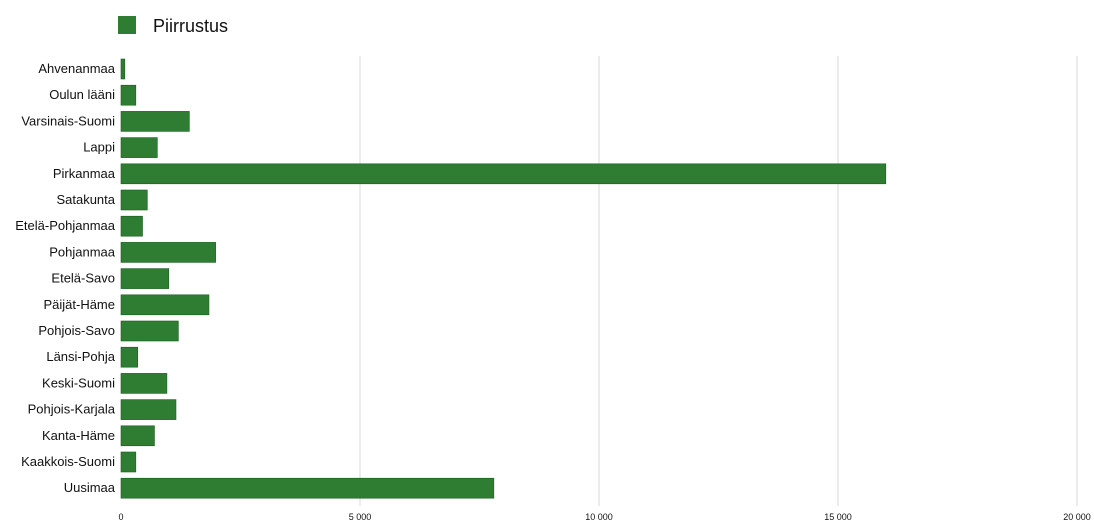 The image size is (1094, 524). What do you see at coordinates (127, 25) in the screenshot?
I see `legend-swatch` at bounding box center [127, 25].